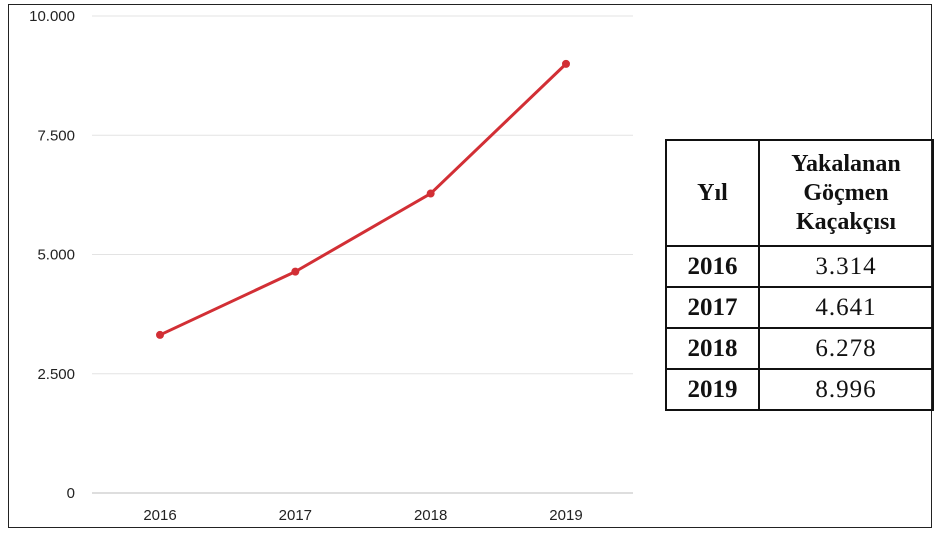 The width and height of the screenshot is (939, 533). I want to click on y-tick-label: 10.000, so click(52, 16).